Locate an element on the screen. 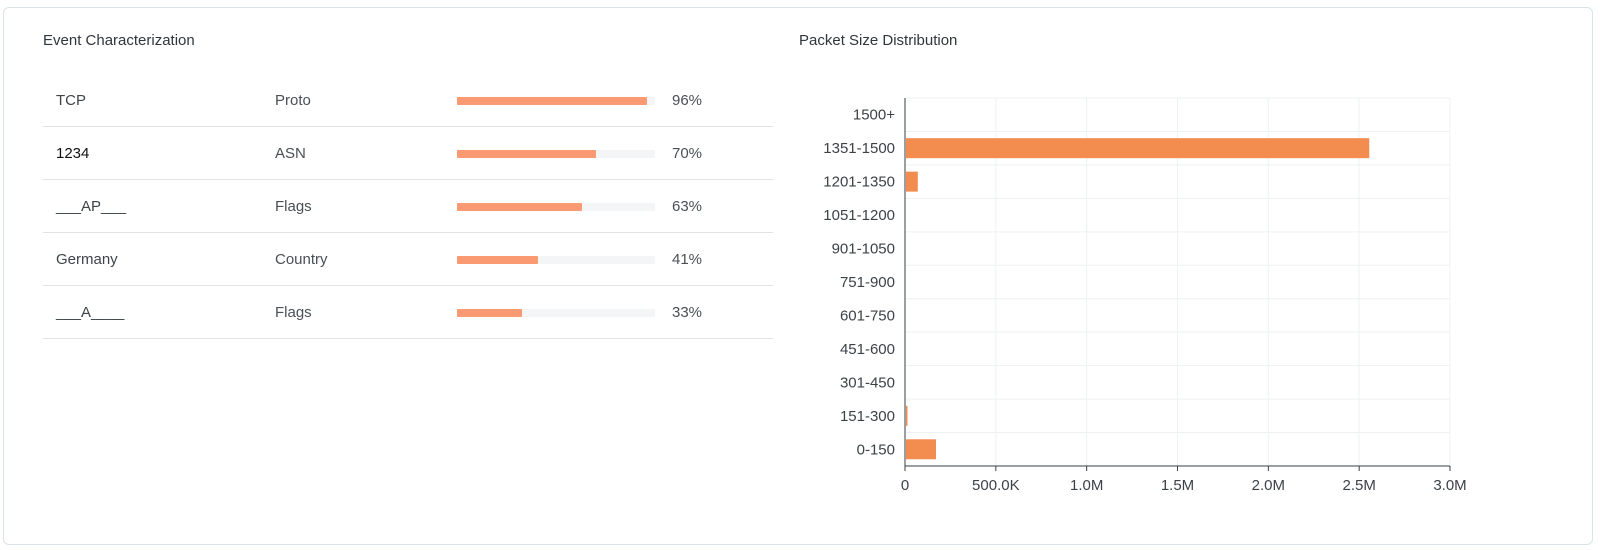  x-tick-label: 3.0M is located at coordinates (1449, 485).